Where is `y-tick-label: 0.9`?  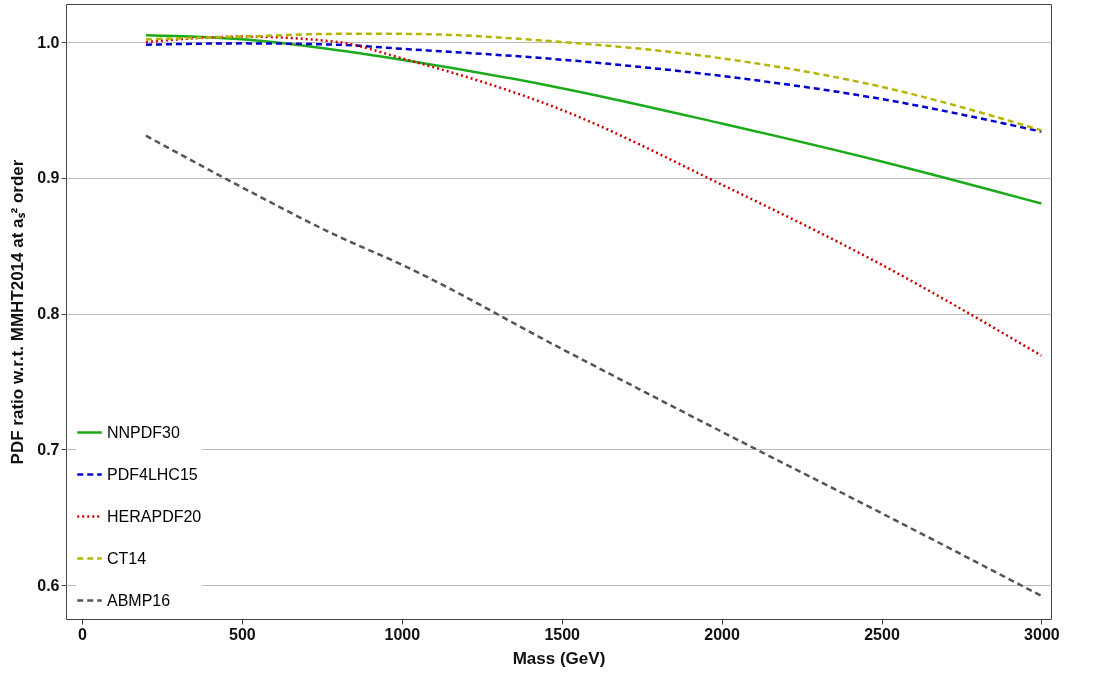 y-tick-label: 0.9 is located at coordinates (48, 178).